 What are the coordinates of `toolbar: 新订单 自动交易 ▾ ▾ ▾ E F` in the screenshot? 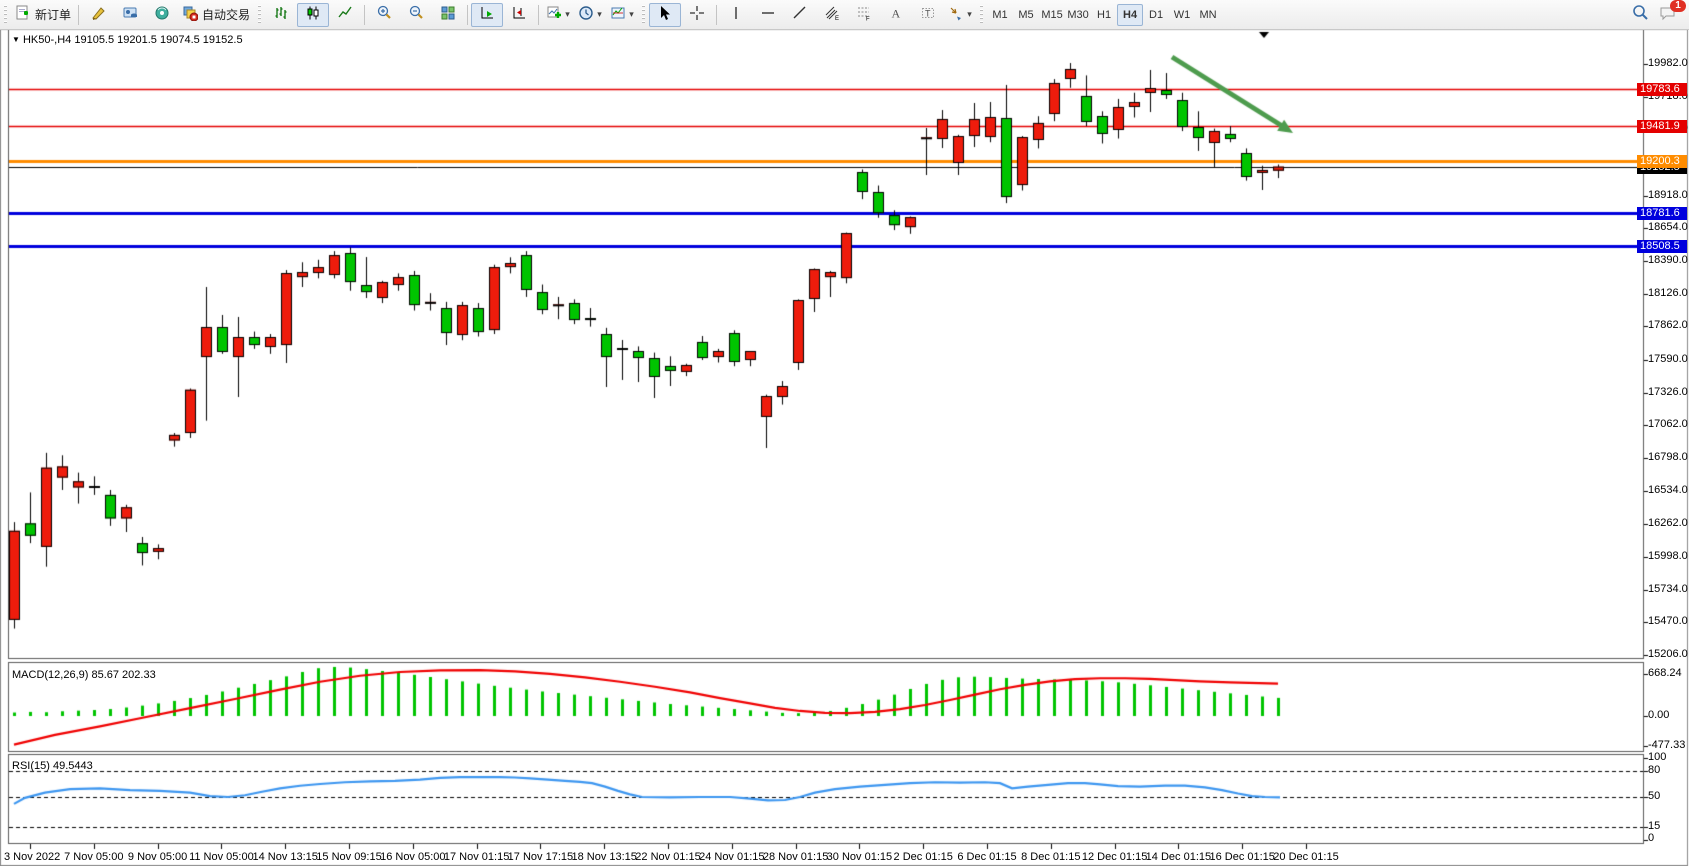 It's located at (844, 15).